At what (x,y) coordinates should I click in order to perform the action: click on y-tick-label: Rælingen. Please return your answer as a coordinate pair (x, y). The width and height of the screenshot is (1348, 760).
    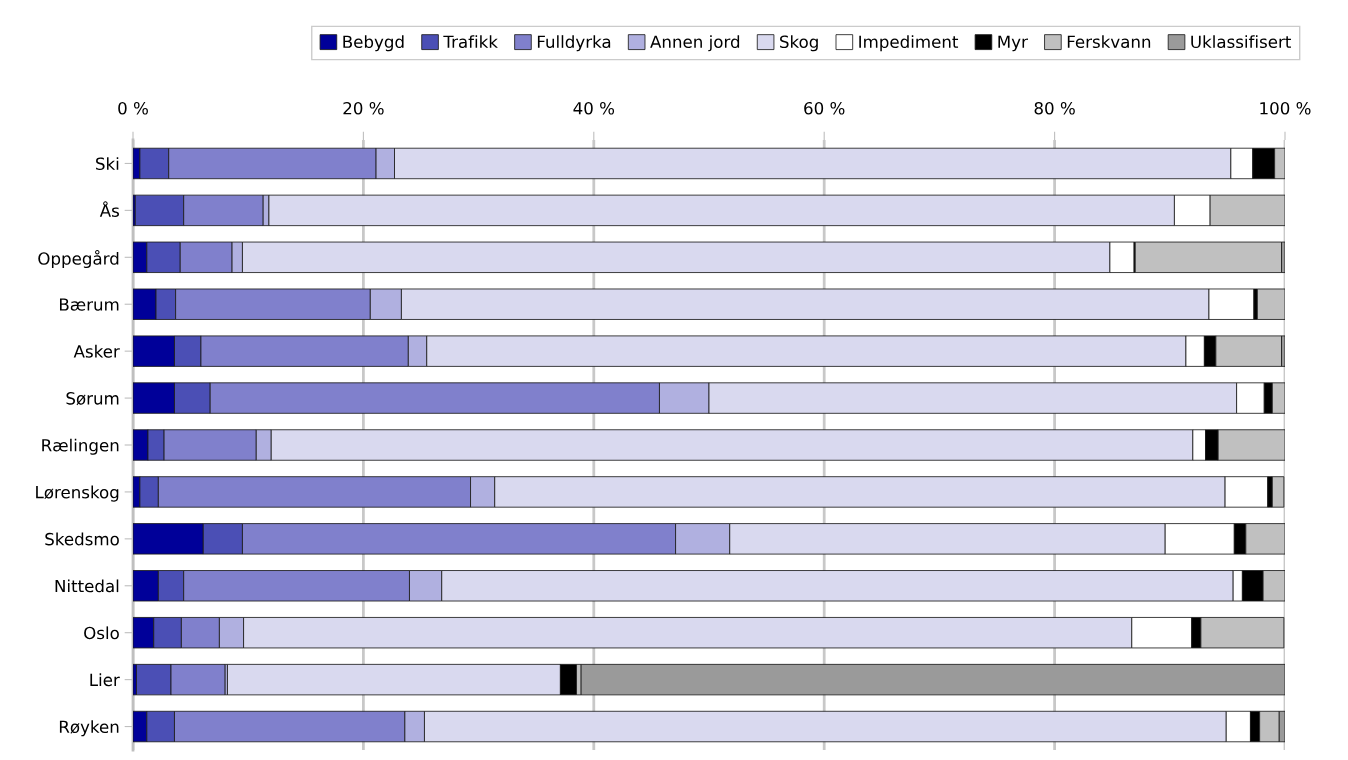
    Looking at the image, I should click on (80, 446).